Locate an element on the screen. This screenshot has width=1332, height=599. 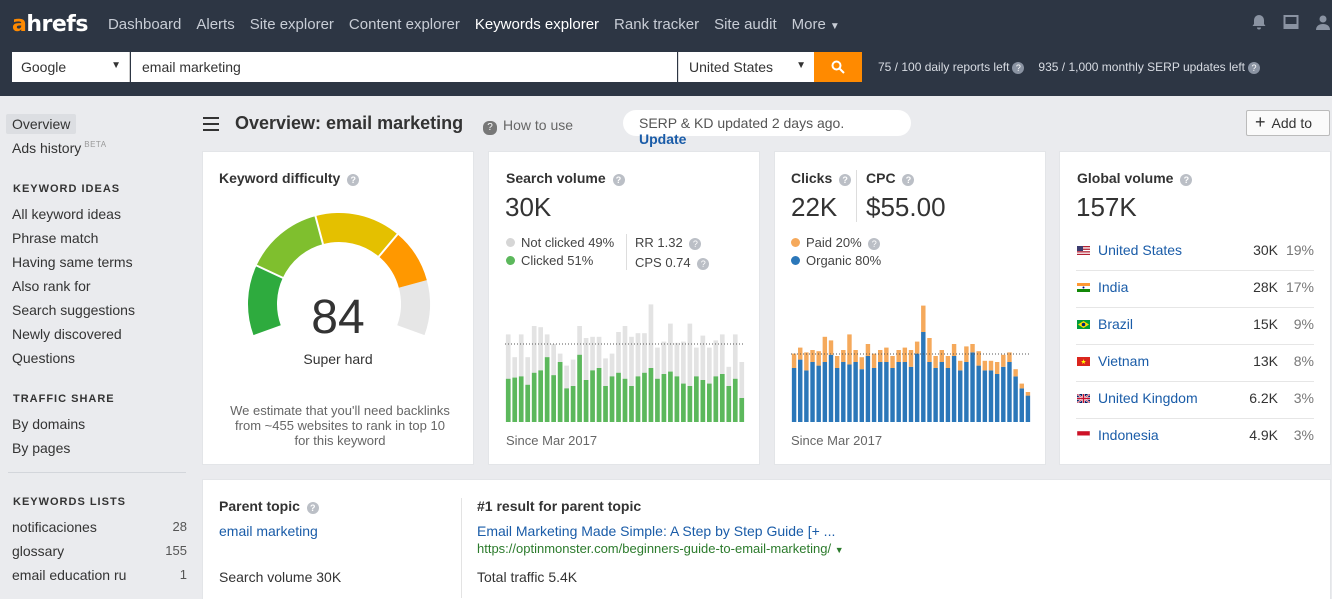
country-link: India is located at coordinates (1113, 287).